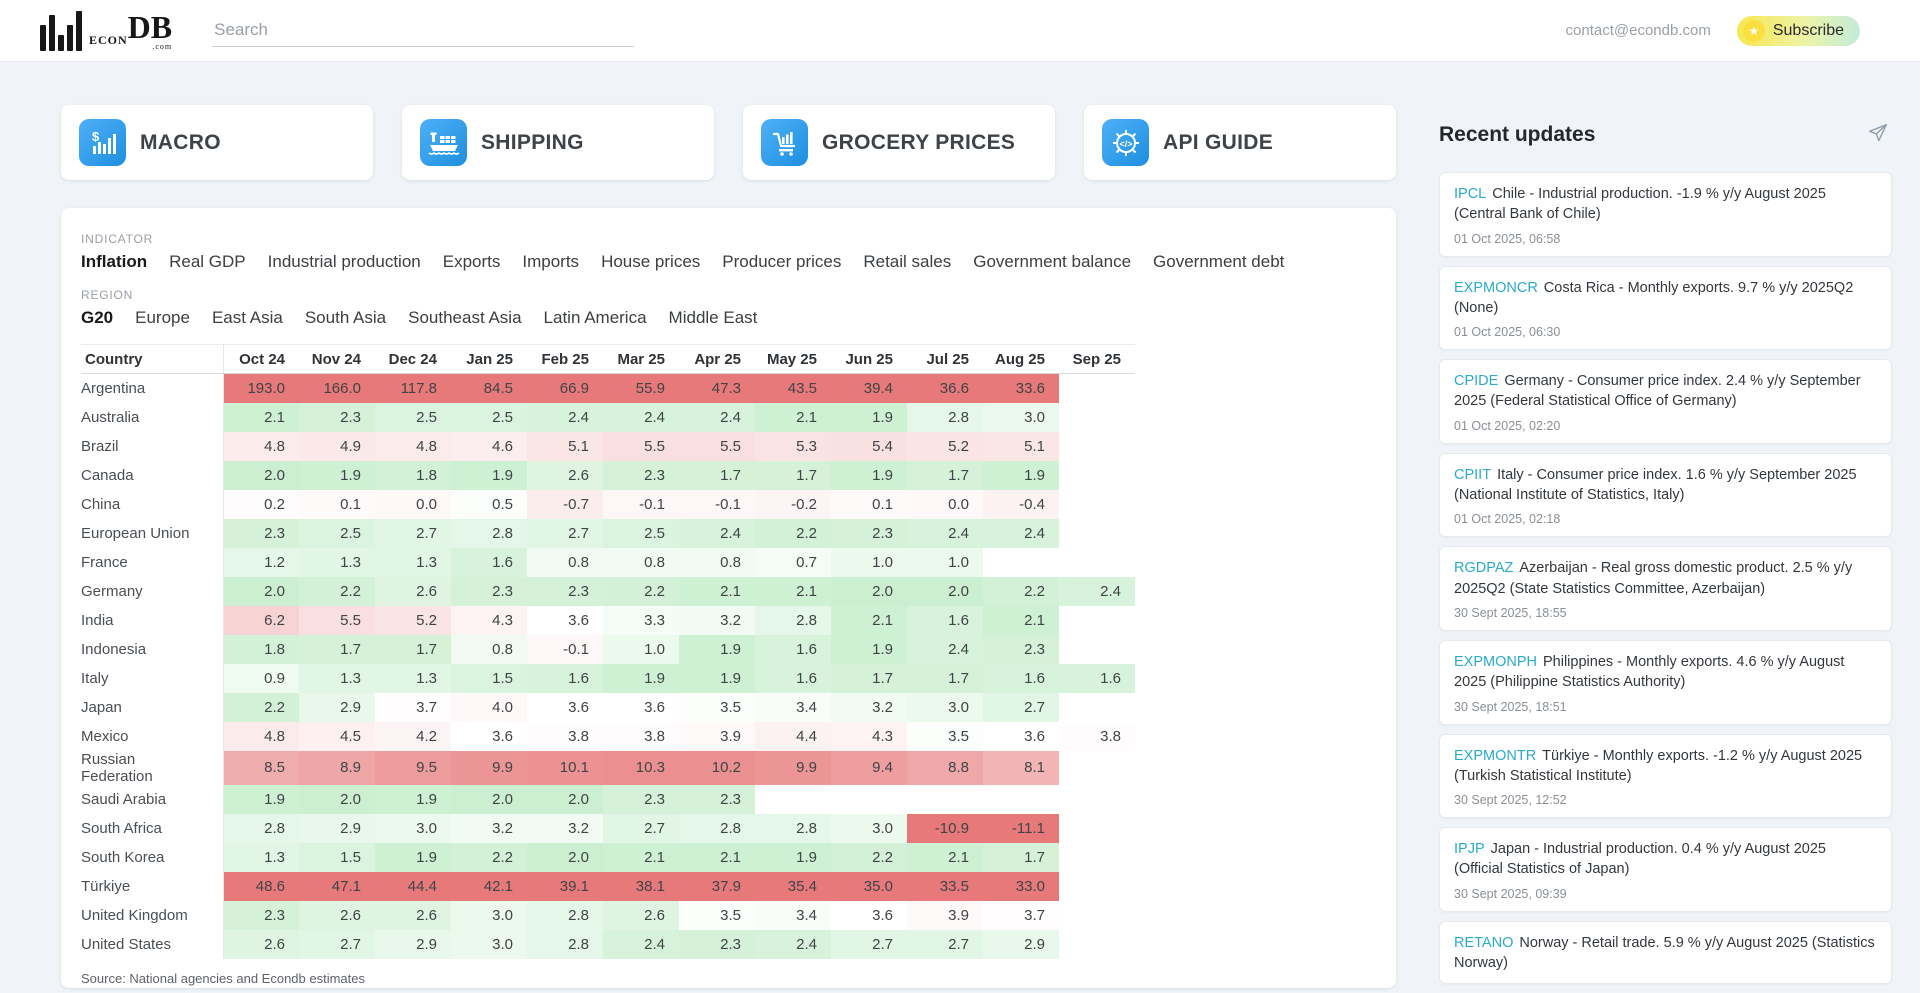 Image resolution: width=1920 pixels, height=993 pixels. Describe the element at coordinates (782, 261) in the screenshot. I see `indicator-tab-producer-prices: Producer prices` at that location.